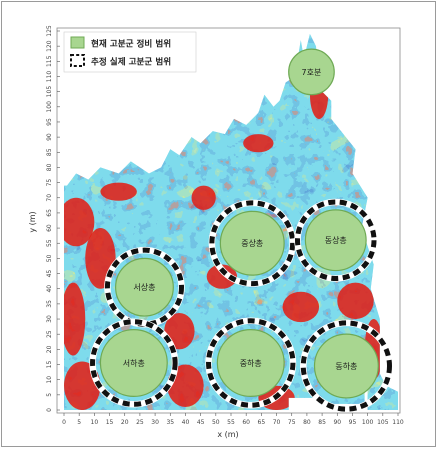 The image size is (439, 454). I want to click on y-tick-label: 115, so click(49, 61).